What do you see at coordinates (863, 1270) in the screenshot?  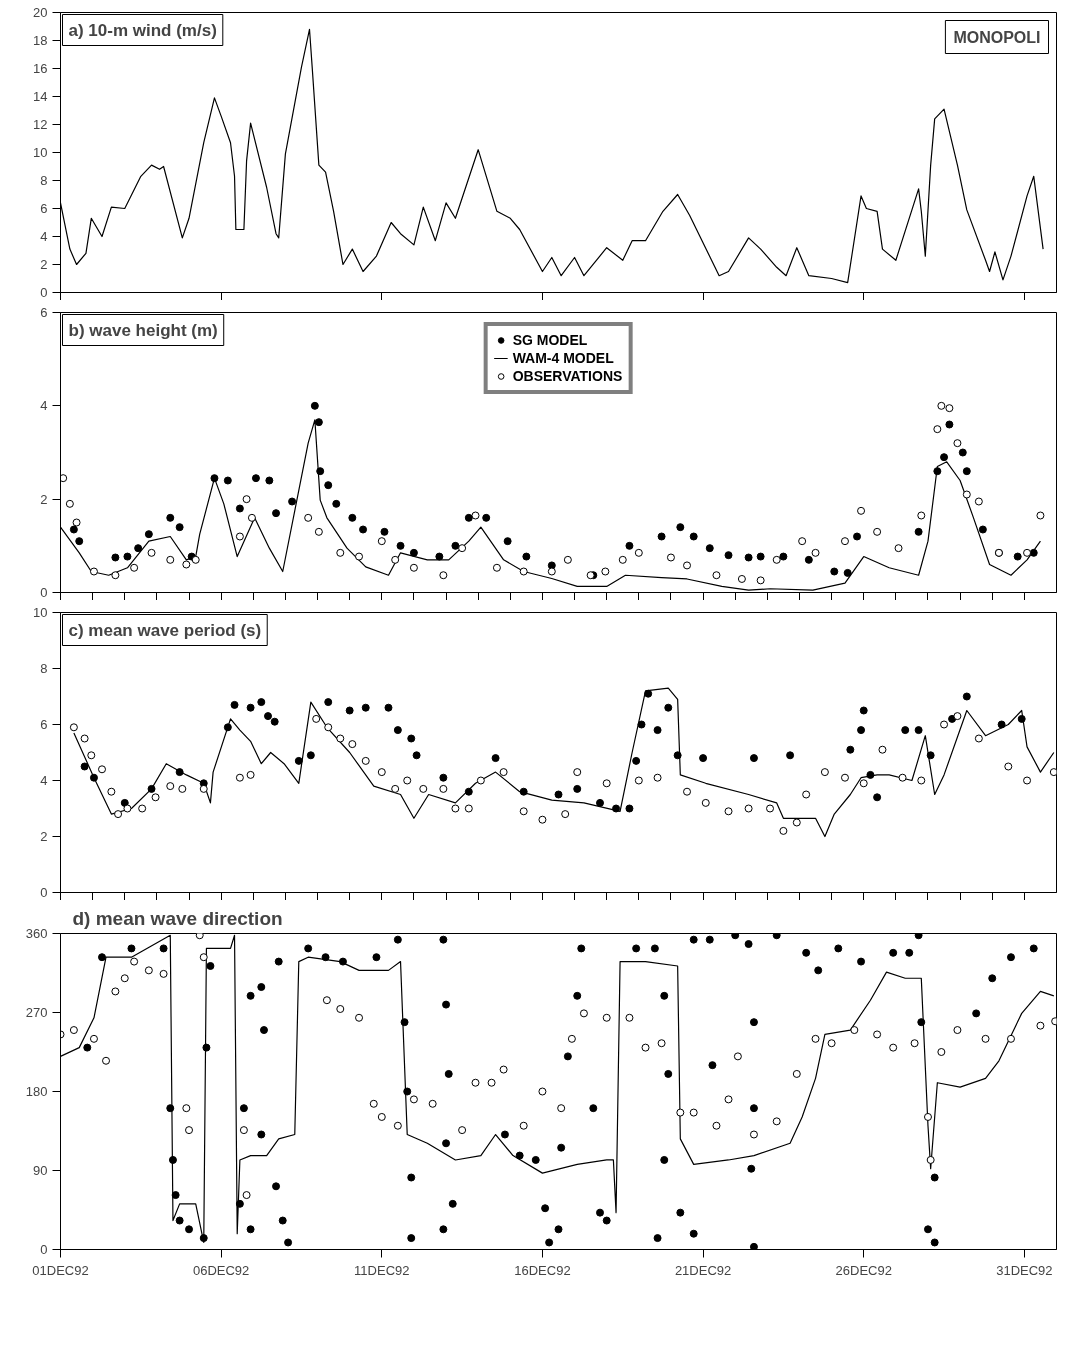 I see `x-tick-label: 26DEC92` at bounding box center [863, 1270].